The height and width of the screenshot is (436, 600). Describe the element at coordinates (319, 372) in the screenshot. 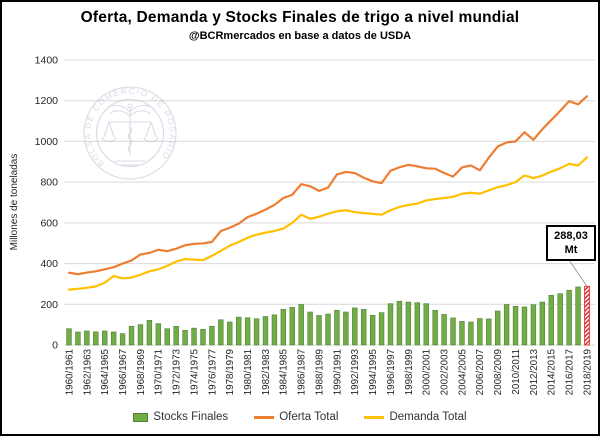

I see `x-axis-tick-label: 1988/1989` at that location.